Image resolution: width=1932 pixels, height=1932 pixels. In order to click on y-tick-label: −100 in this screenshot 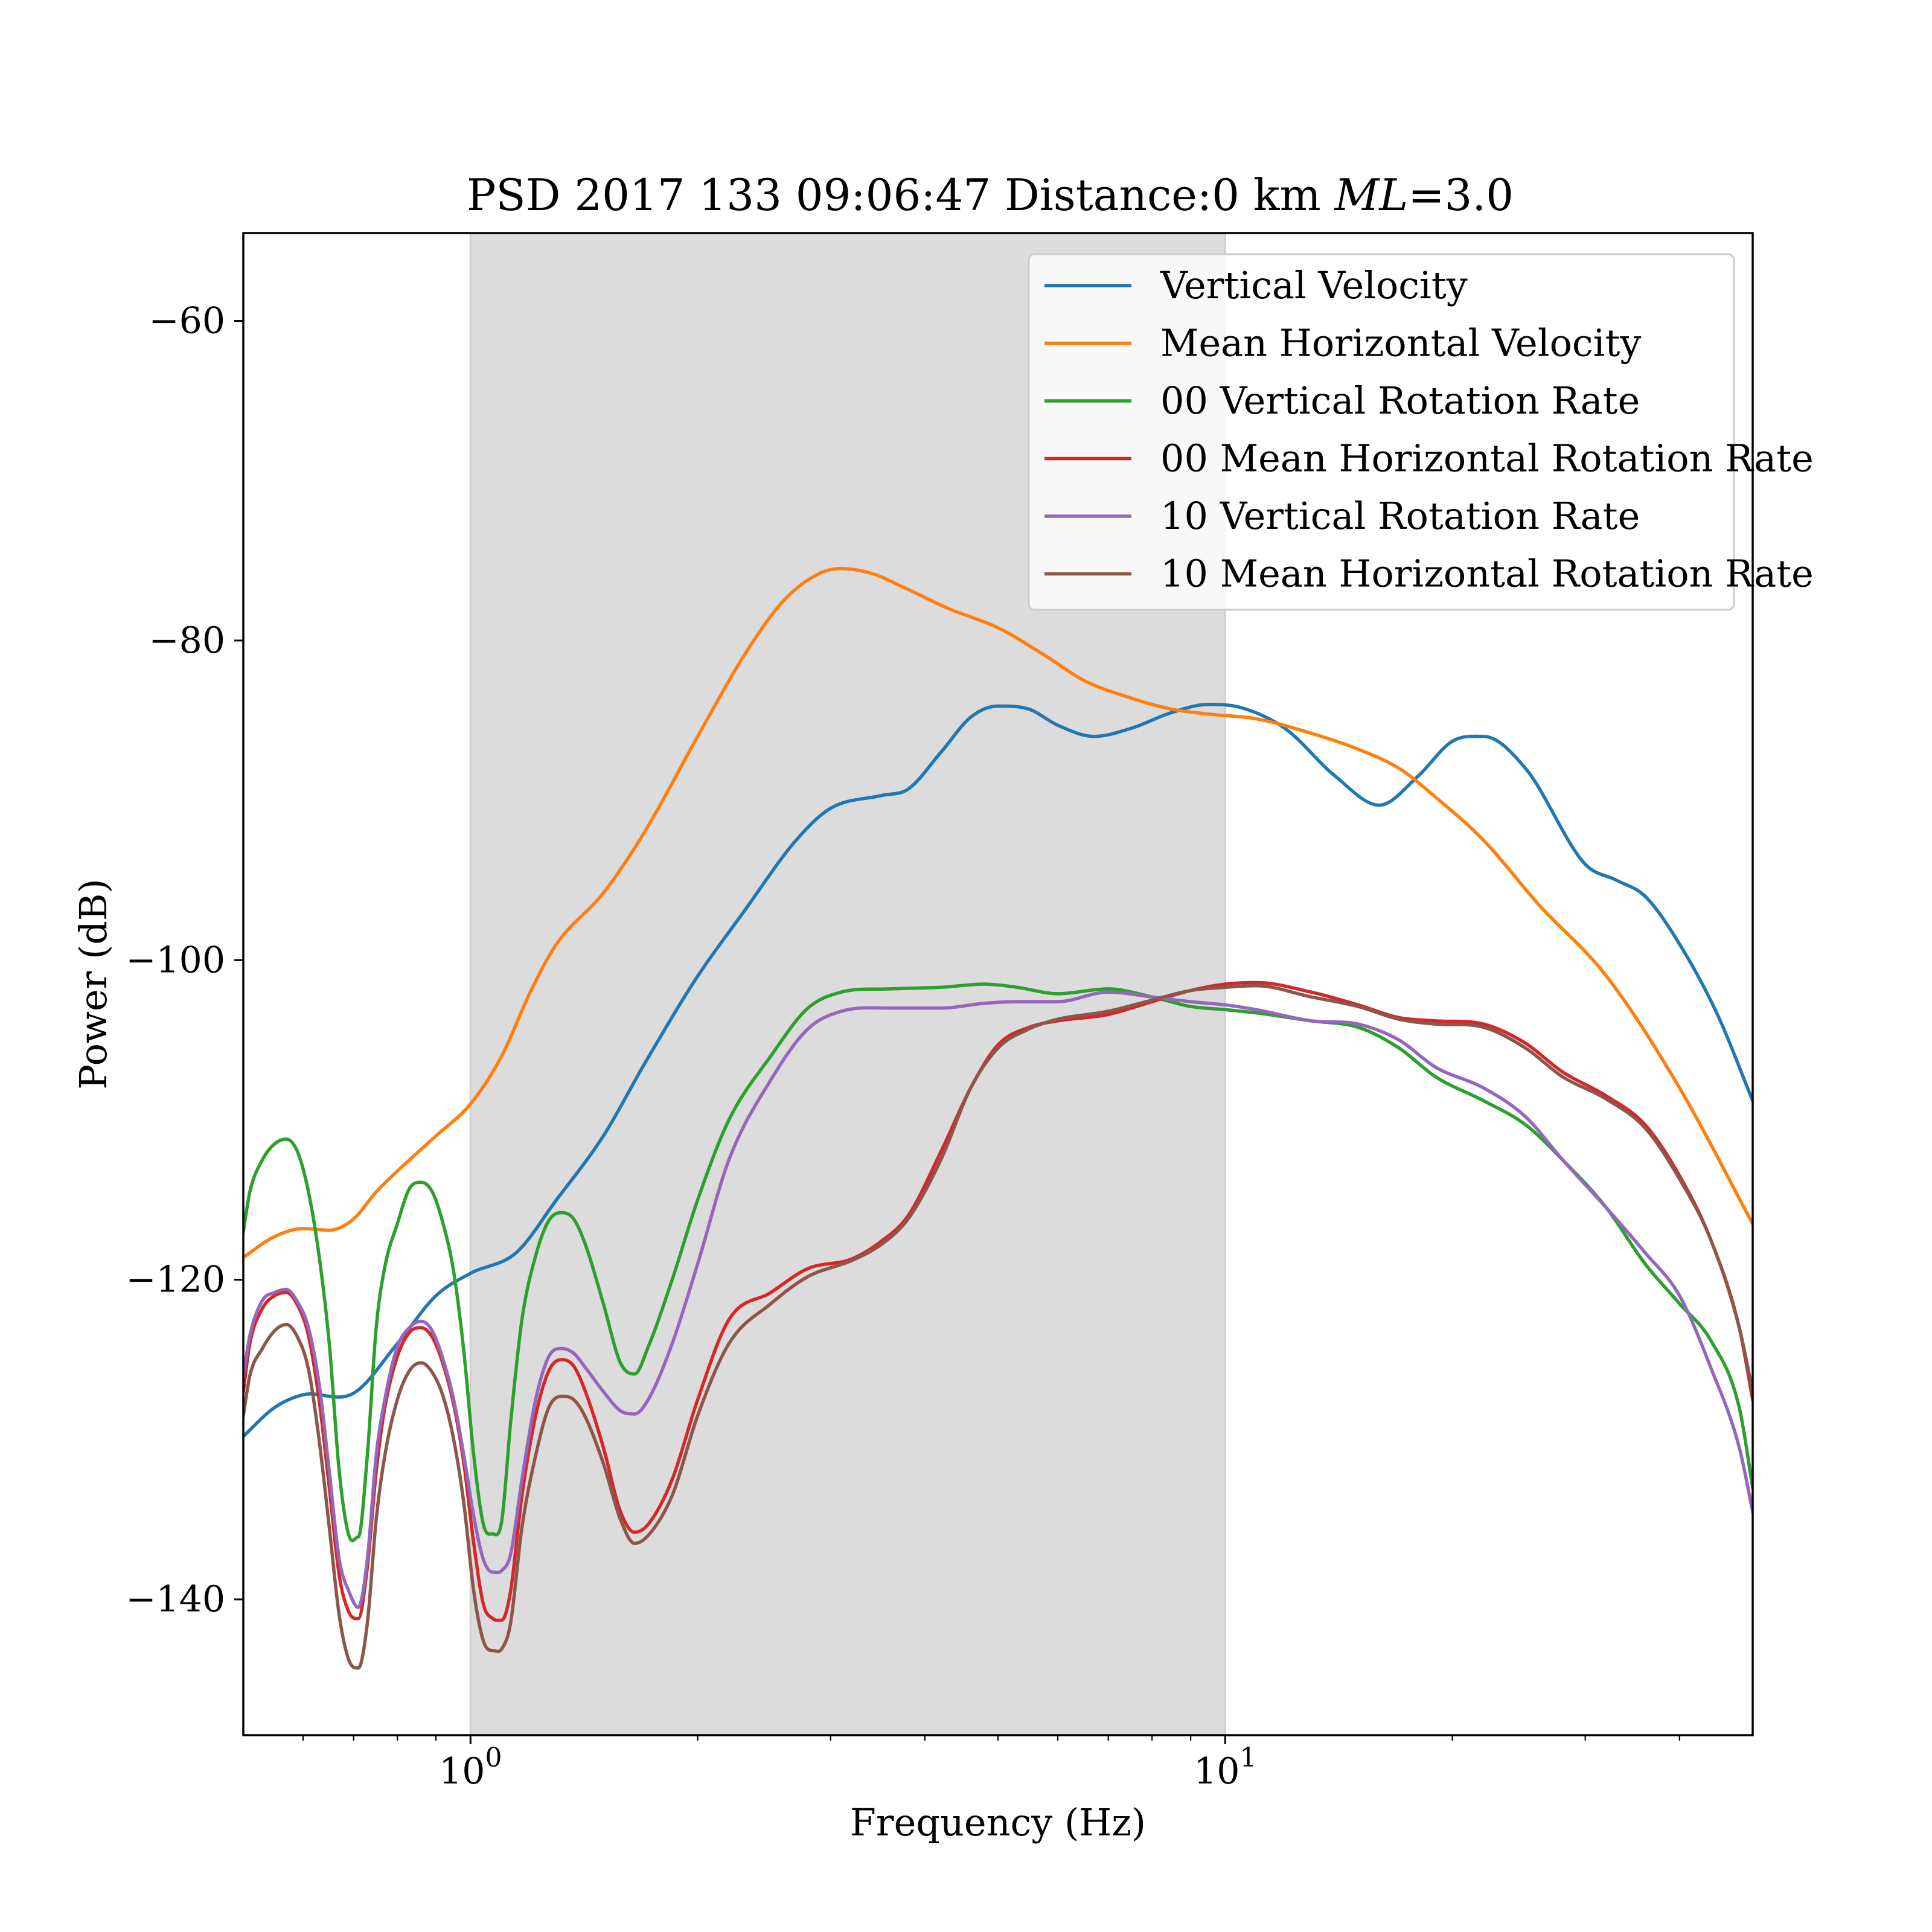, I will do `click(176, 960)`.